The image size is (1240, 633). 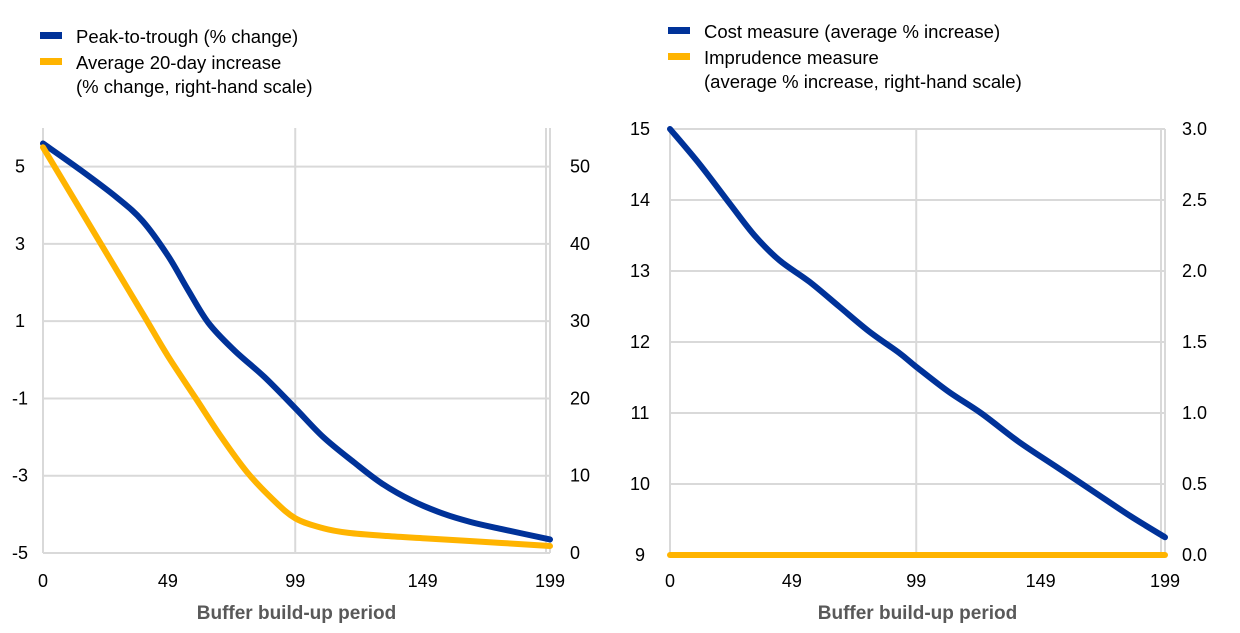 What do you see at coordinates (1194, 555) in the screenshot?
I see `y-tick-label-right: 0.0` at bounding box center [1194, 555].